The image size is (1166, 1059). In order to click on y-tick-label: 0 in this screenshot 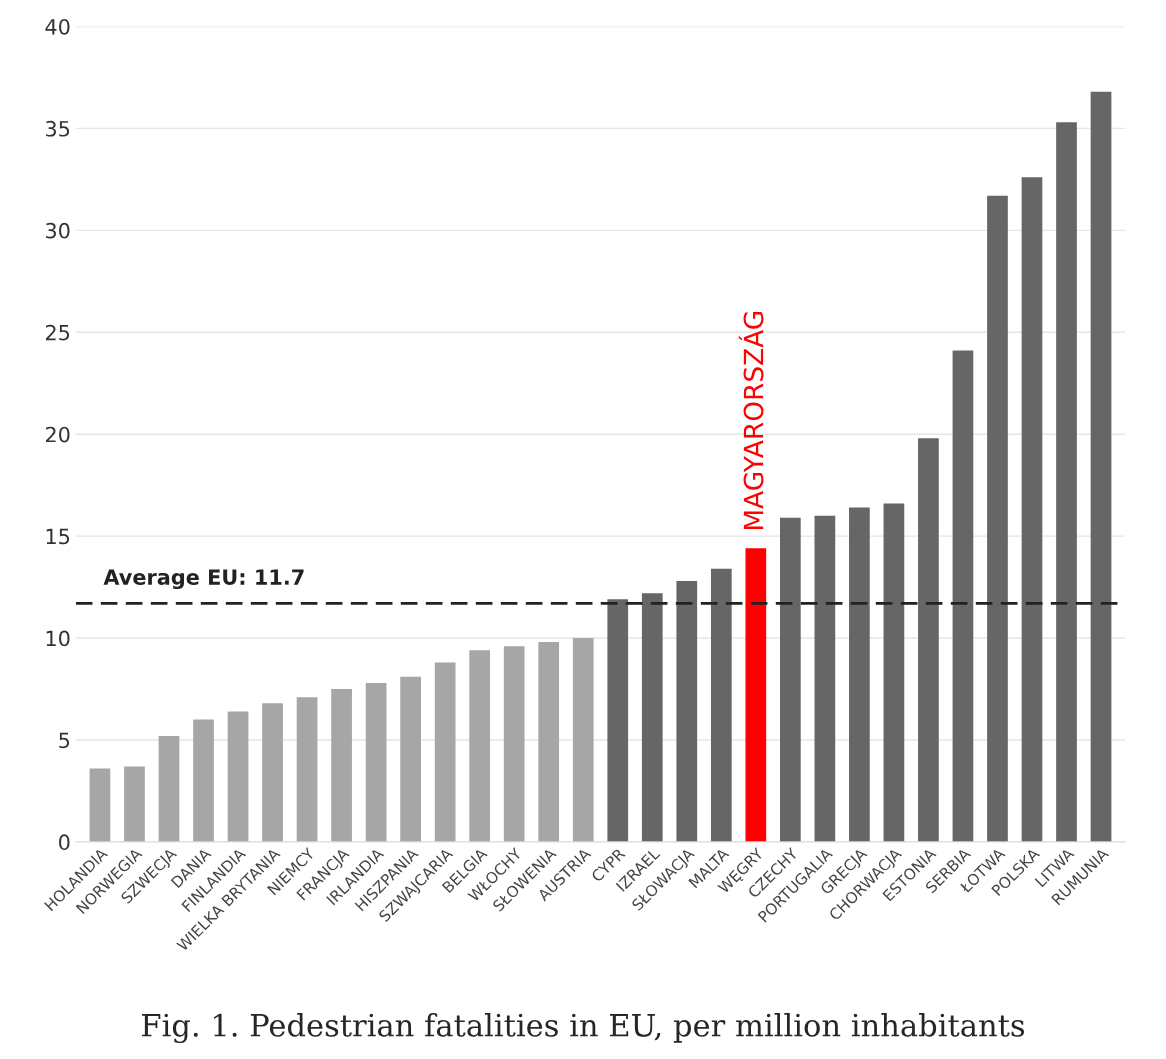, I will do `click(64, 842)`.